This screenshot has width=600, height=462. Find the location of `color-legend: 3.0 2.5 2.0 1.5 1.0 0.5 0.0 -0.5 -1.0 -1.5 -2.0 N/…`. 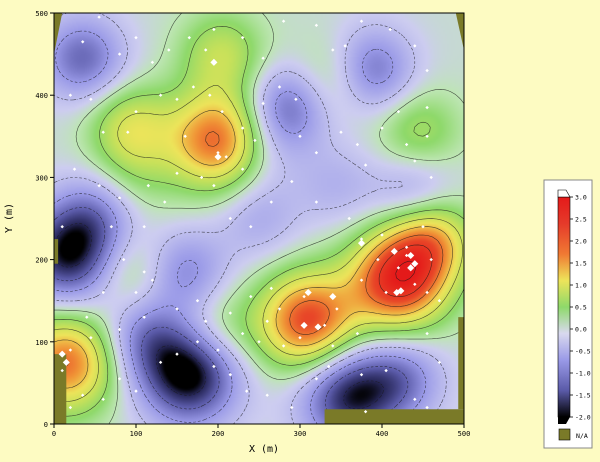

color-legend: 3.0 2.5 2.0 1.5 1.0 0.5 0.0 -0.5 -1.0 -1.5 -2.0 N/… is located at coordinates (568, 314).